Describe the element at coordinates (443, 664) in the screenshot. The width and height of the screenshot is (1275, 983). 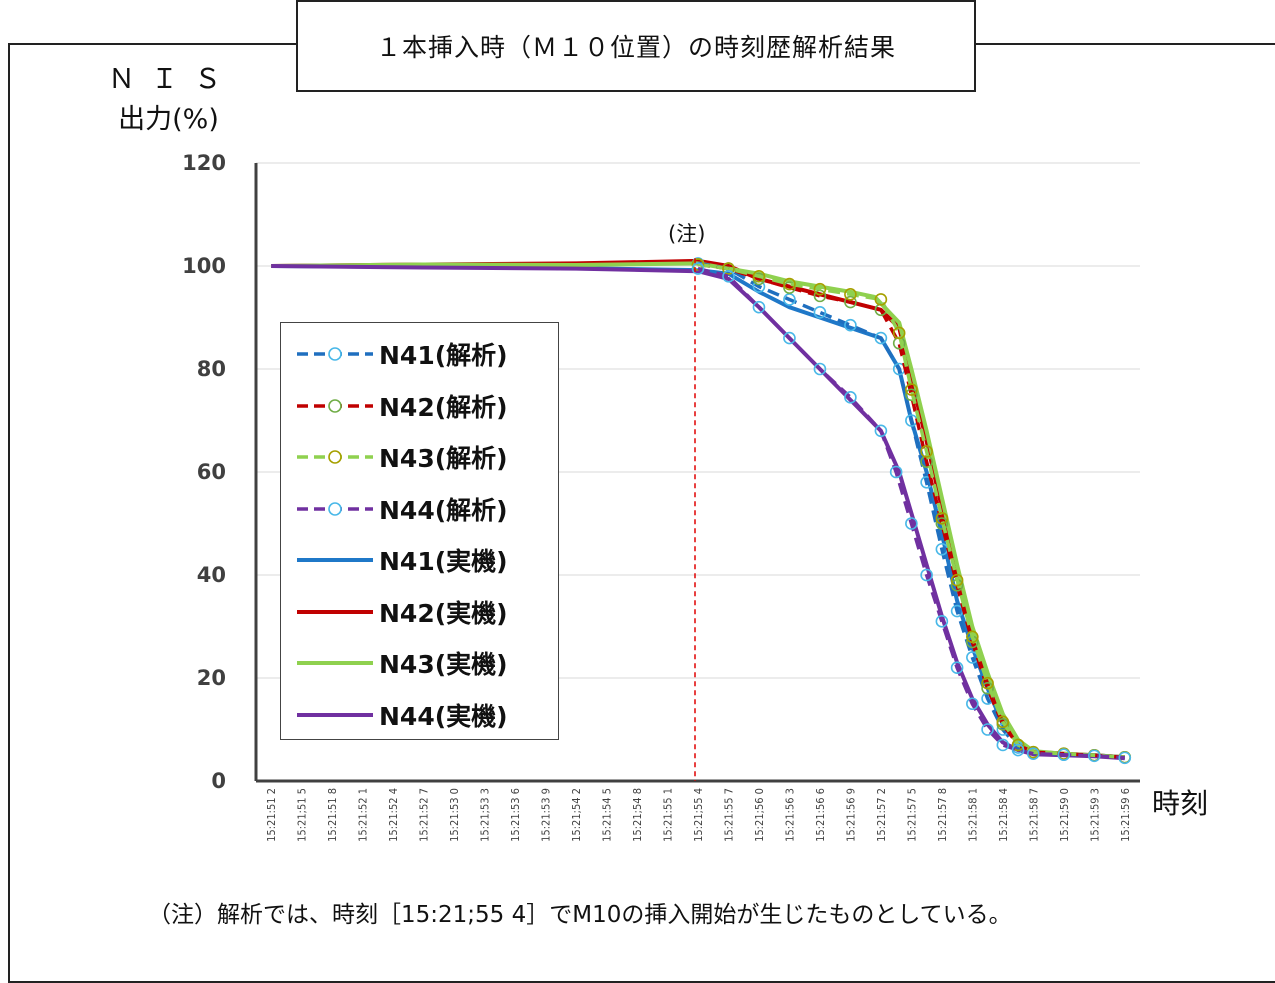
I see `legend-label: N43(実機)` at that location.